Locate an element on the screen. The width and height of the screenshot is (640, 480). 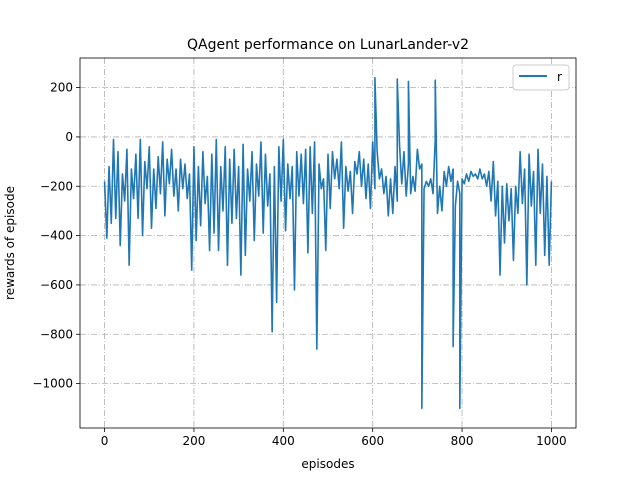
y-tick-label--400: −400 is located at coordinates (56, 236).